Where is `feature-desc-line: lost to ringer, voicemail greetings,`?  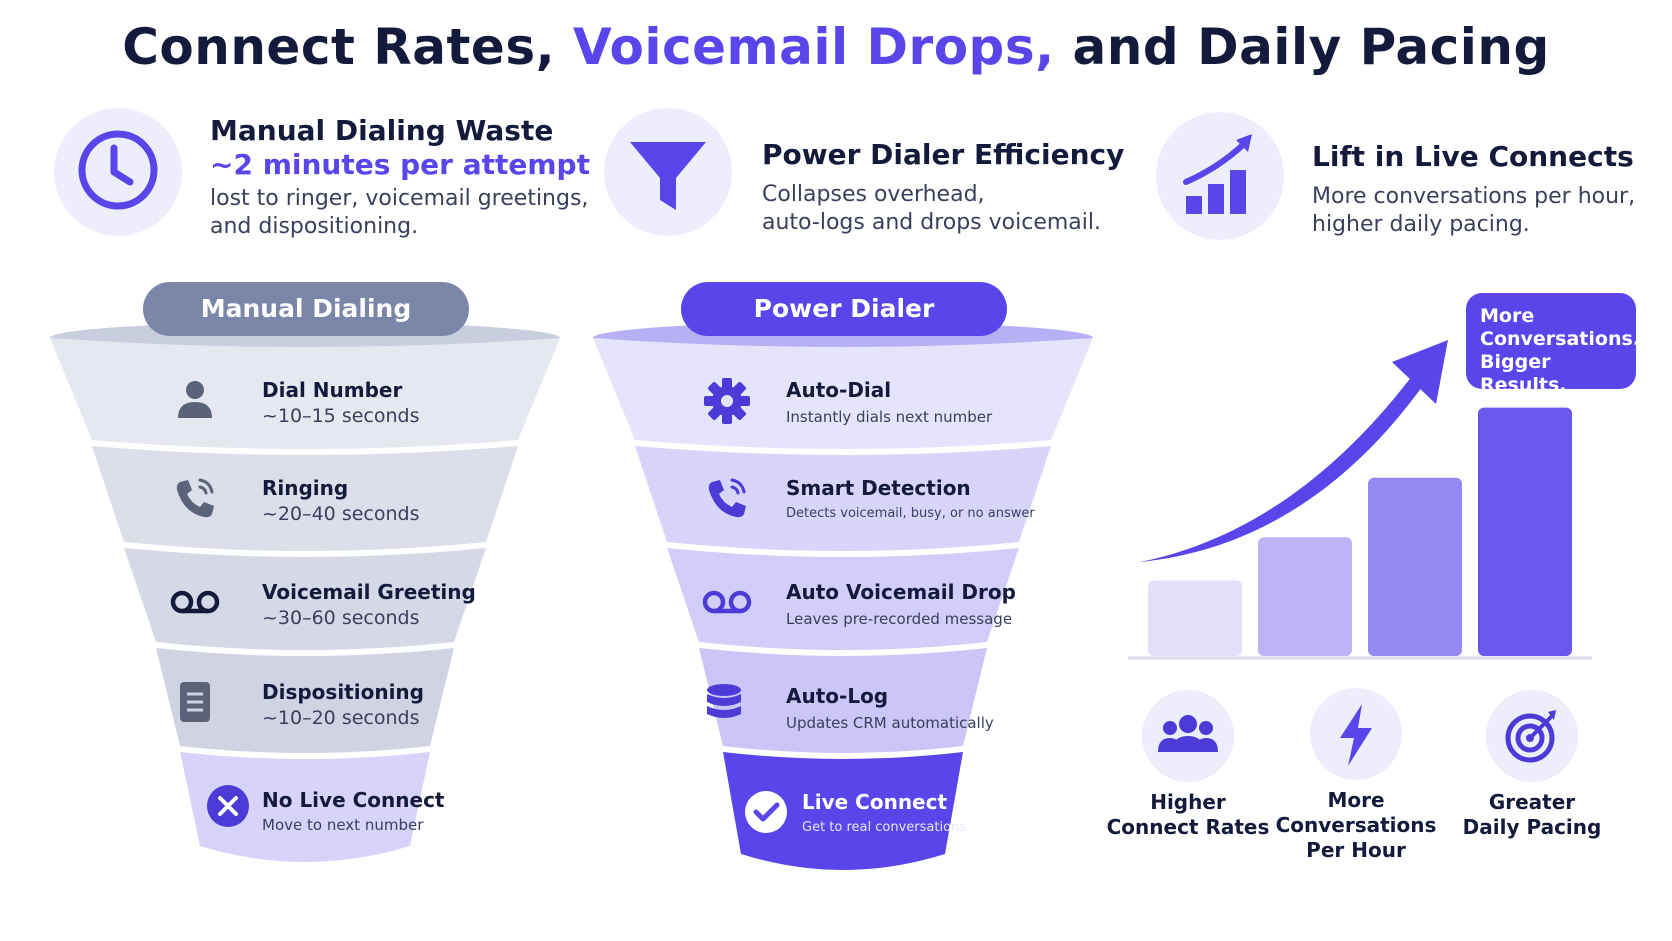 feature-desc-line: lost to ringer, voicemail greetings, is located at coordinates (399, 198).